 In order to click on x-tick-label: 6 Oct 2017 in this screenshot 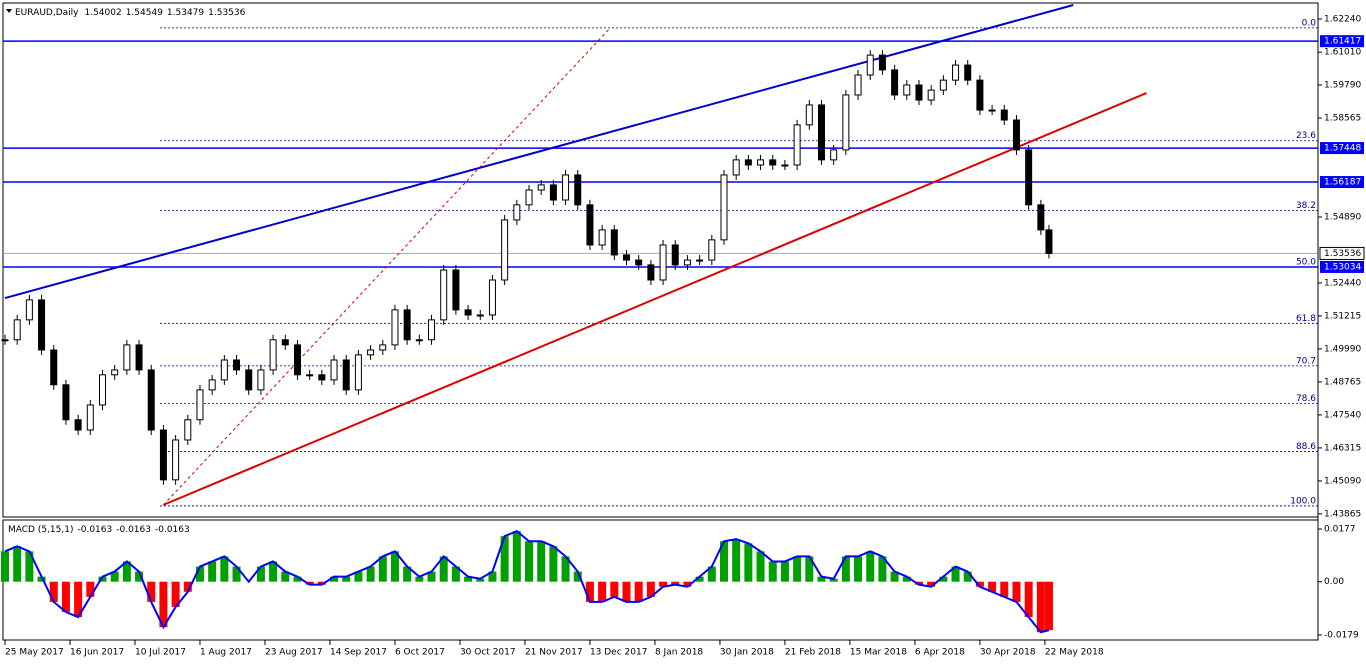, I will do `click(420, 653)`.